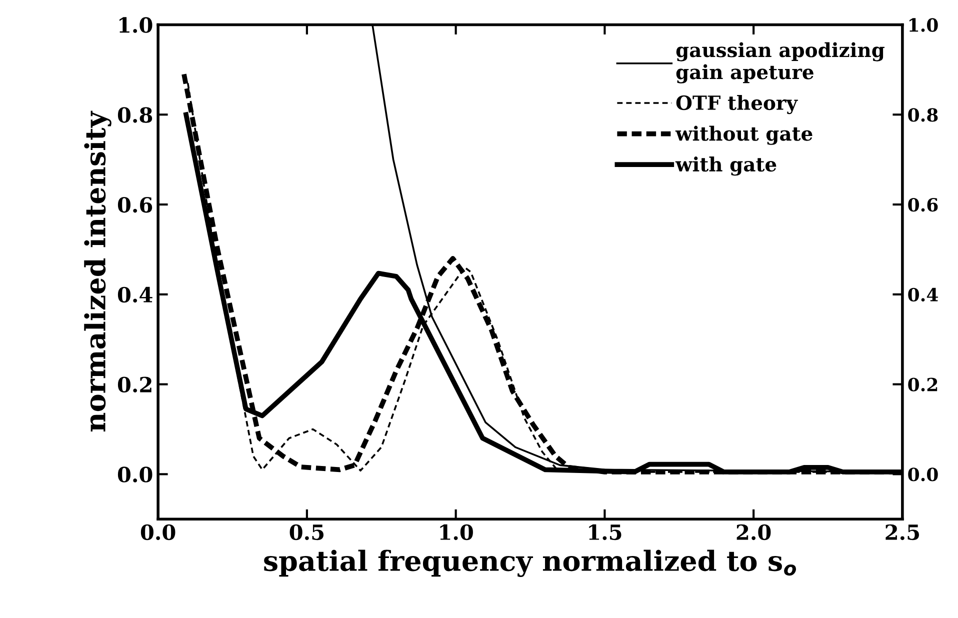  What do you see at coordinates (135, 294) in the screenshot?
I see `y-tick-label: 0.4` at bounding box center [135, 294].